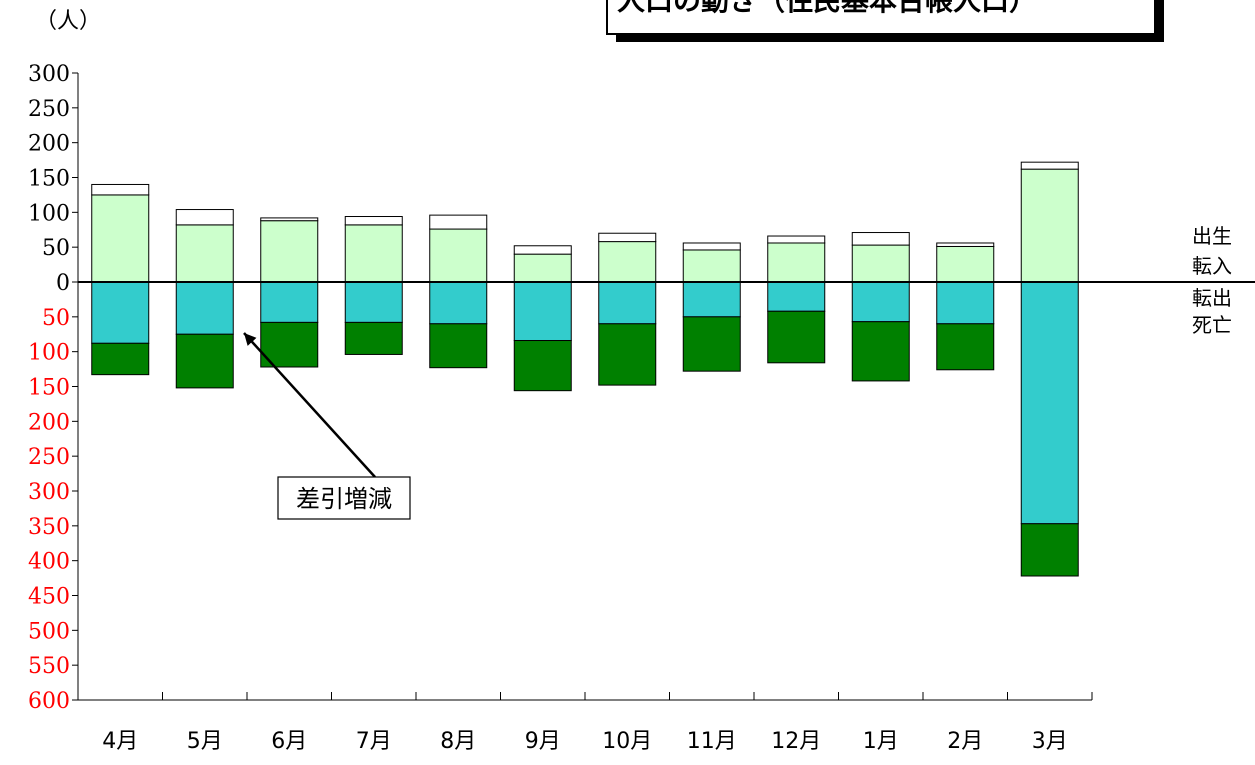  Describe the element at coordinates (49, 353) in the screenshot. I see `y-tick-label-negative: 100` at that location.